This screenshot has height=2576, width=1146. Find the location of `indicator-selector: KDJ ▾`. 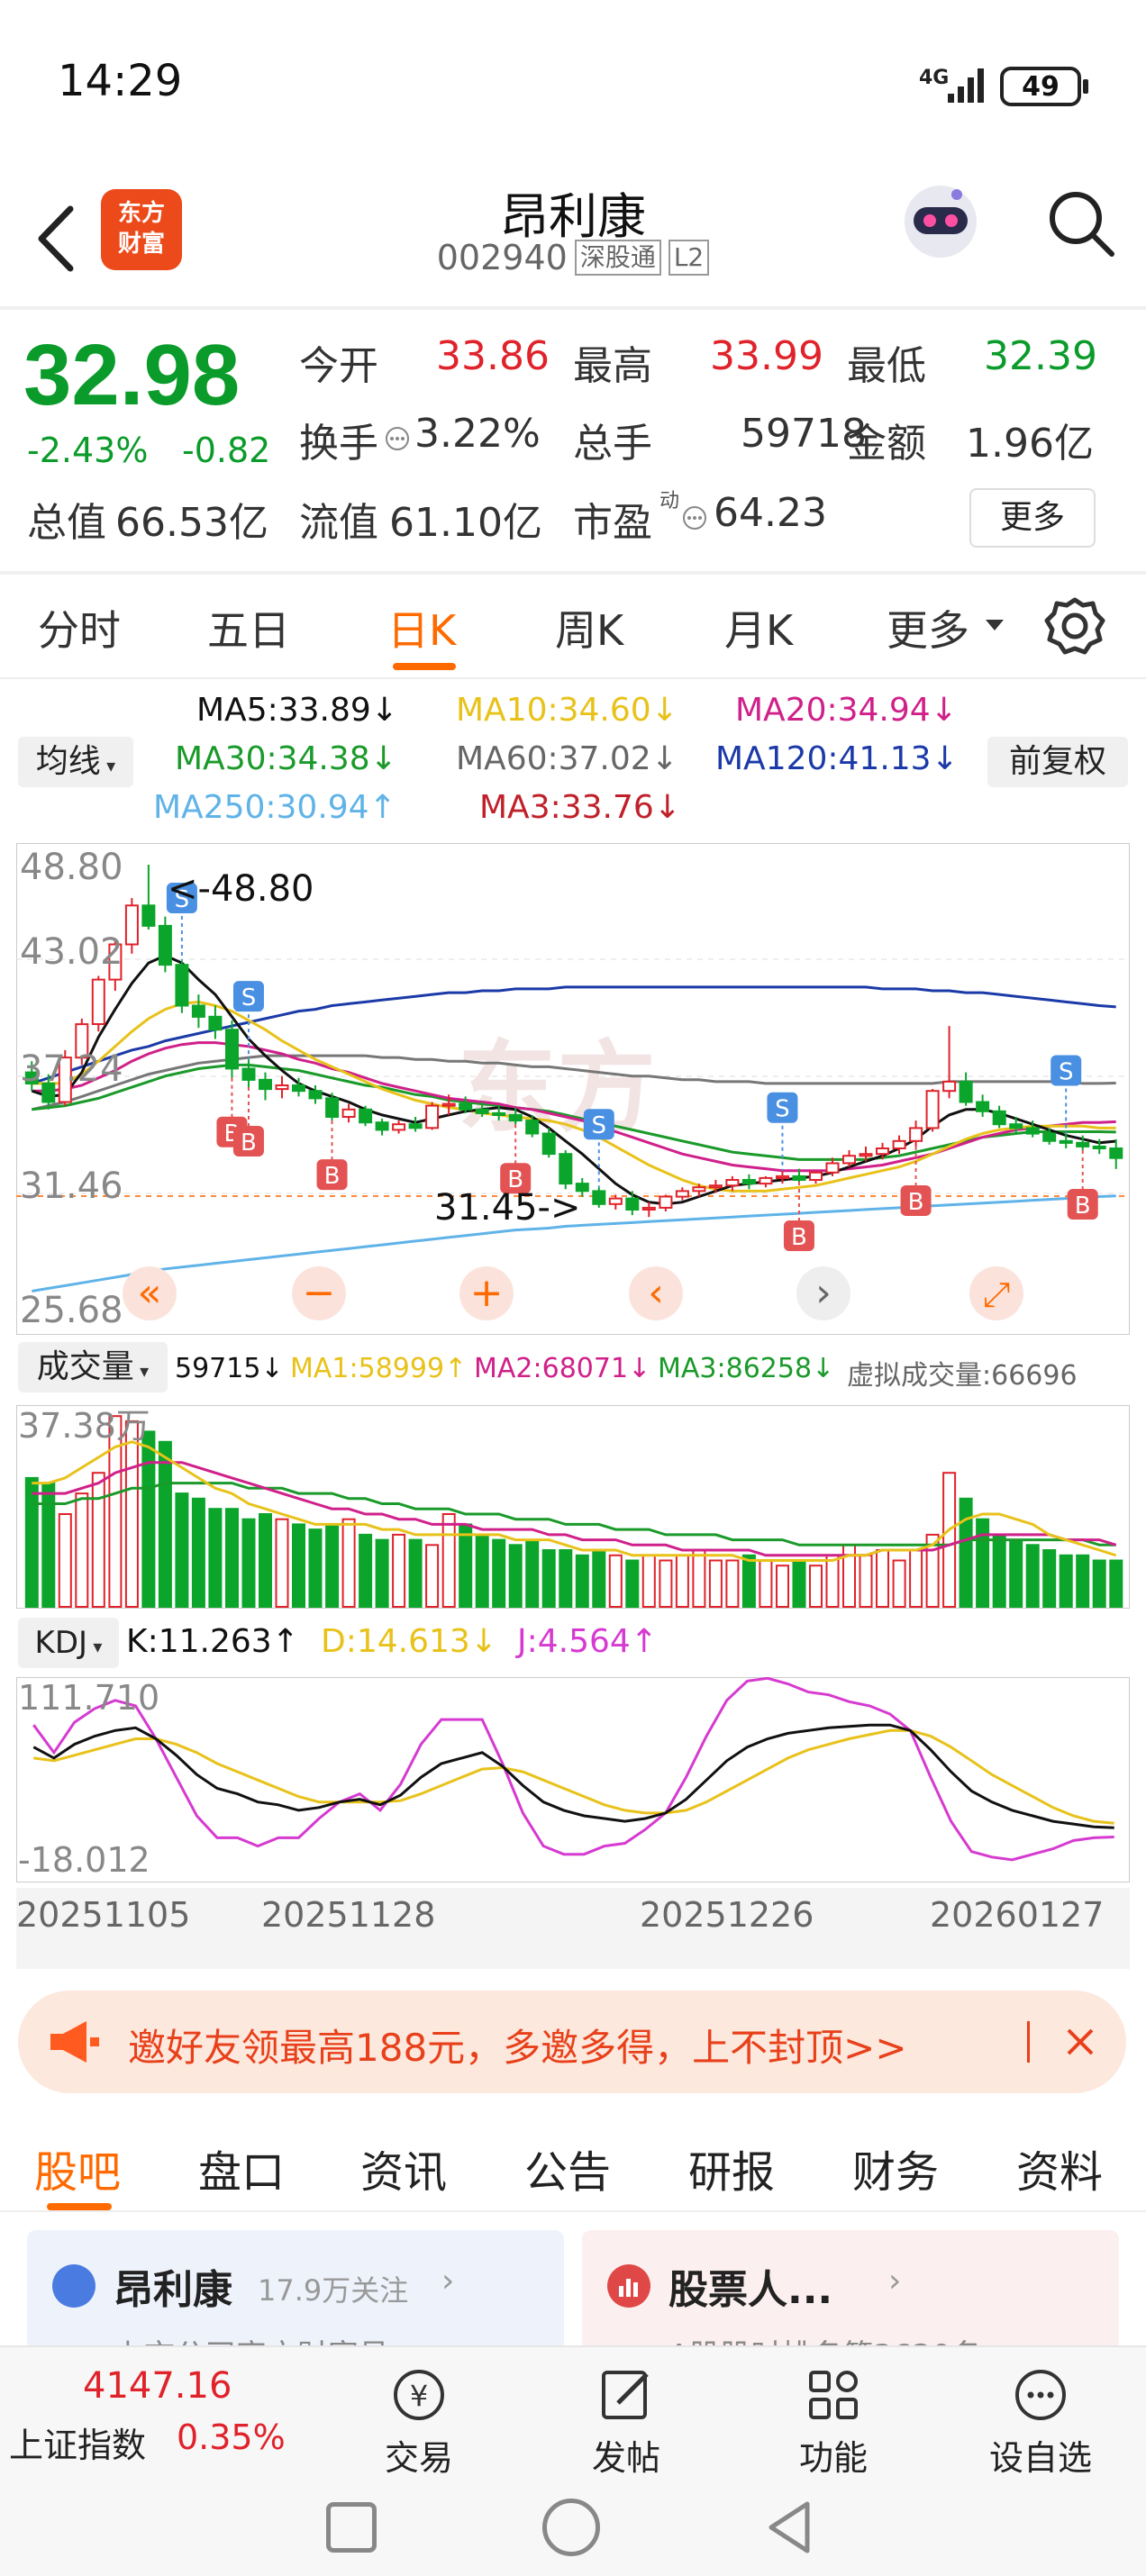

indicator-selector: KDJ ▾ is located at coordinates (68, 1643).